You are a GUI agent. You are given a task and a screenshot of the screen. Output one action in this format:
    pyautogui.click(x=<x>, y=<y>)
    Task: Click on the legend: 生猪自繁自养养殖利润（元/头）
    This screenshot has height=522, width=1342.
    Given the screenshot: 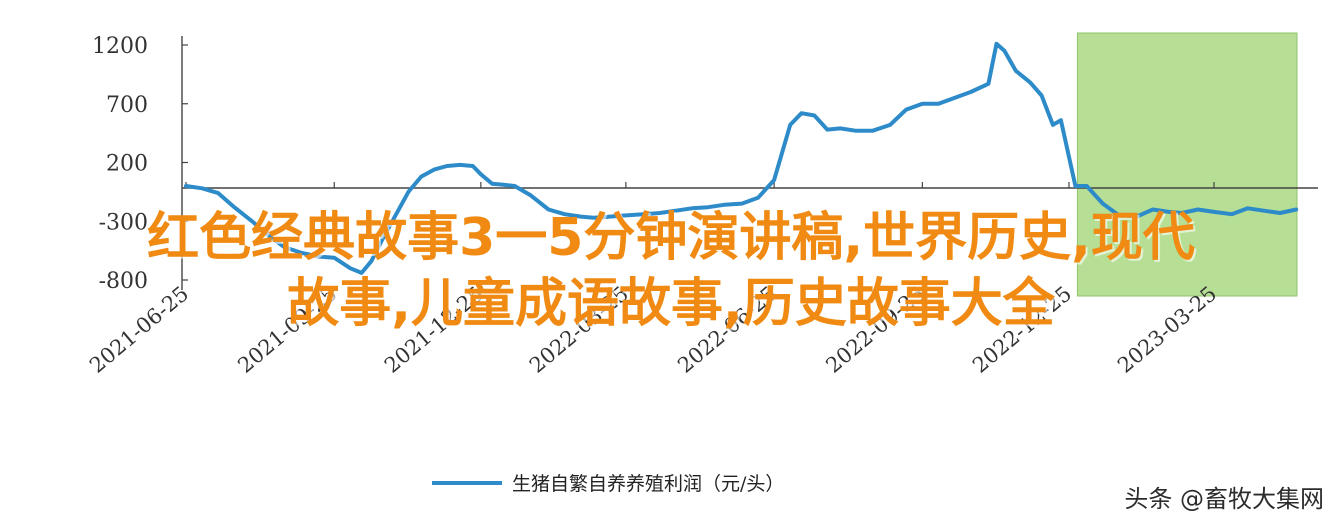 What is the action you would take?
    pyautogui.click(x=608, y=484)
    